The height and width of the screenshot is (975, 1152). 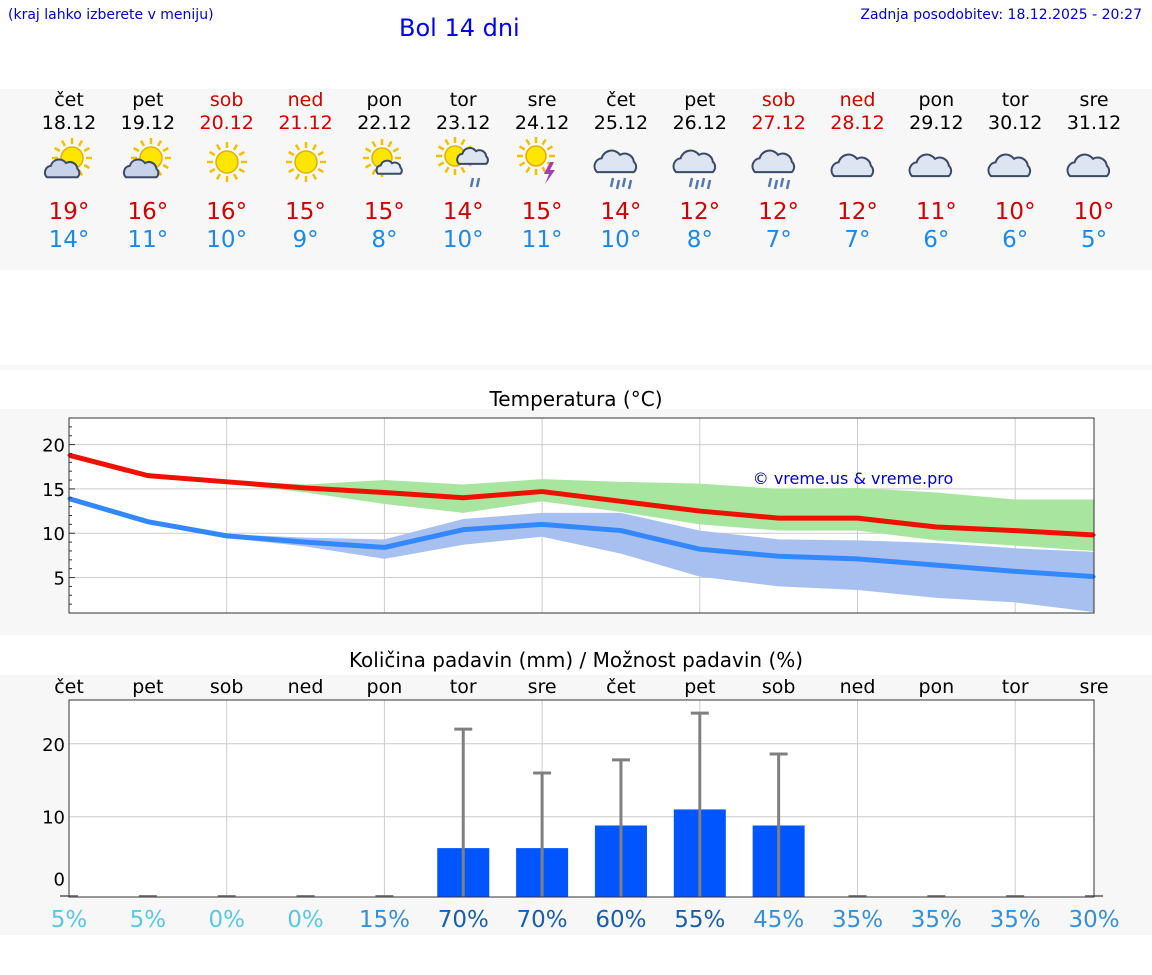 What do you see at coordinates (69, 240) in the screenshot?
I see `temp-min: 14°` at bounding box center [69, 240].